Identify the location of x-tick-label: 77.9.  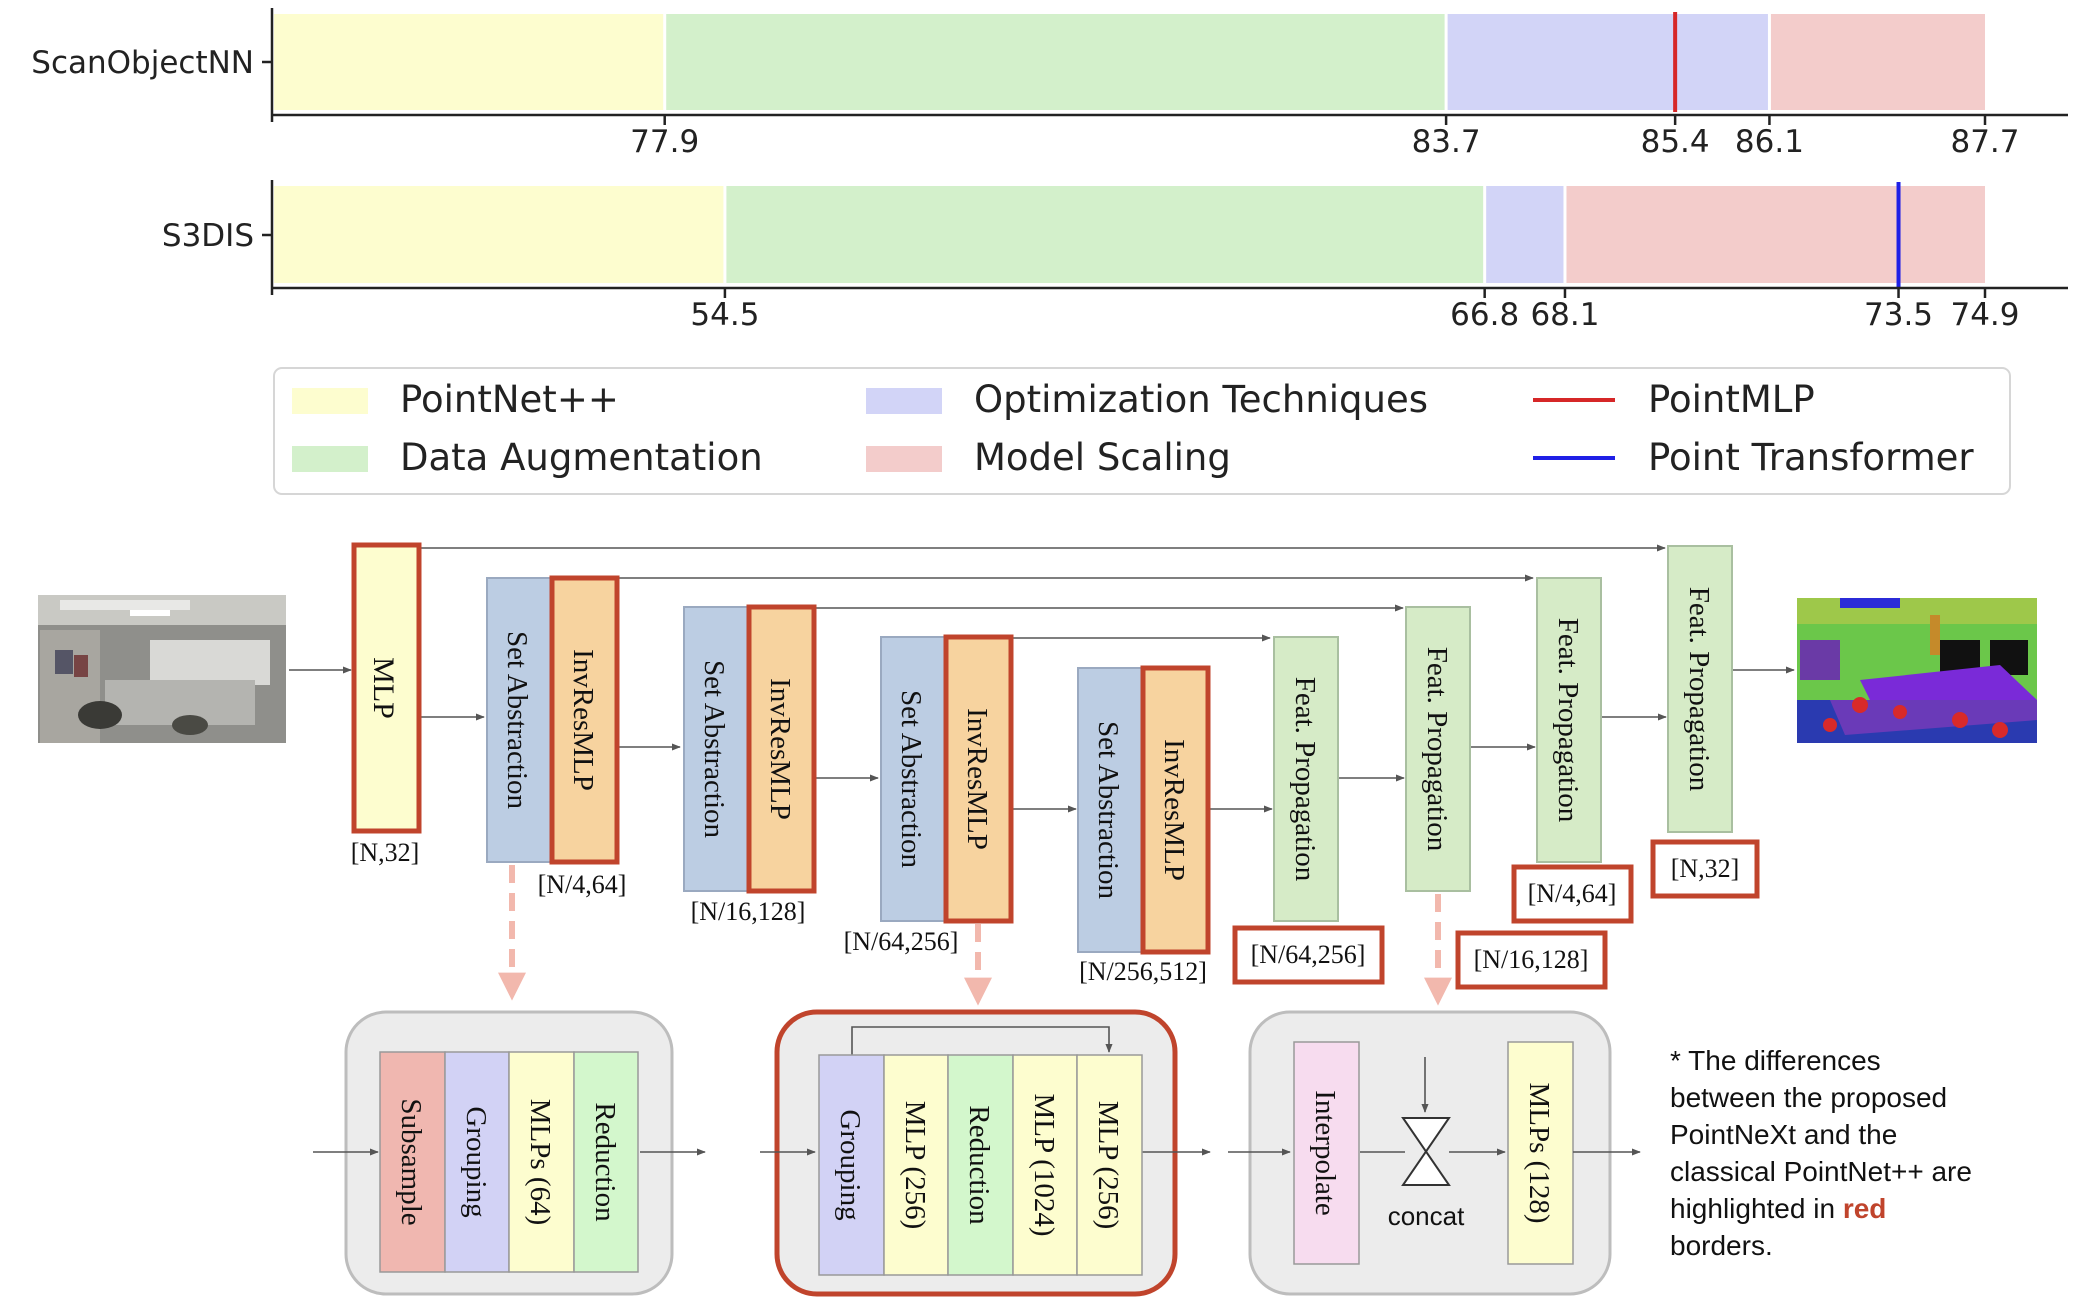
(664, 142).